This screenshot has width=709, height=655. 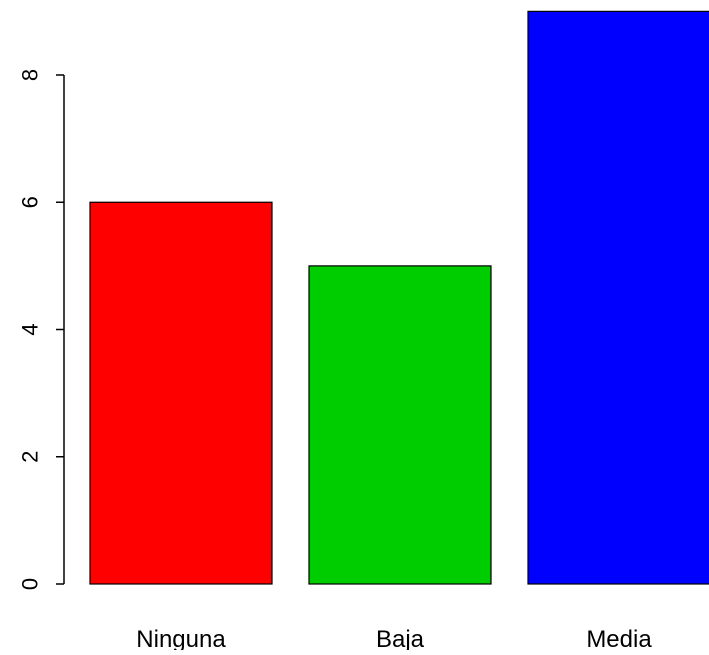 I want to click on y-tick-label: 4, so click(x=30, y=329).